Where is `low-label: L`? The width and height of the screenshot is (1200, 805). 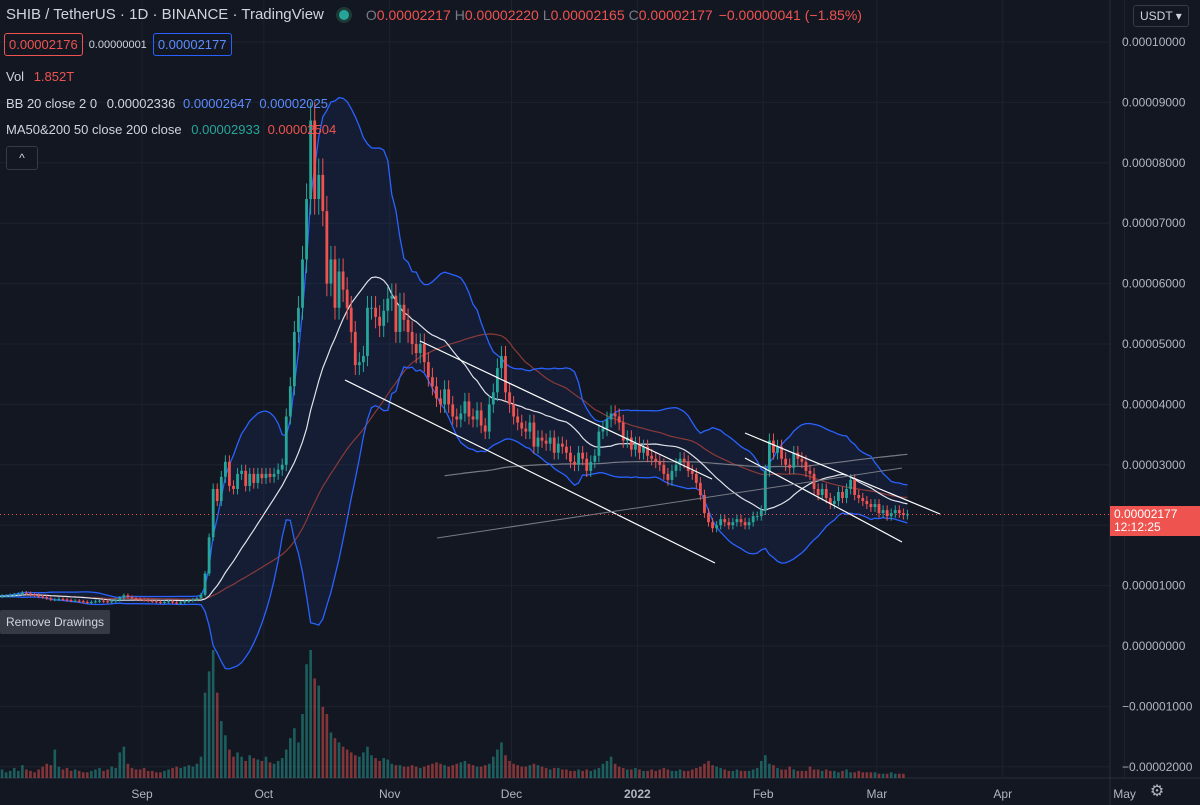 low-label: L is located at coordinates (546, 14).